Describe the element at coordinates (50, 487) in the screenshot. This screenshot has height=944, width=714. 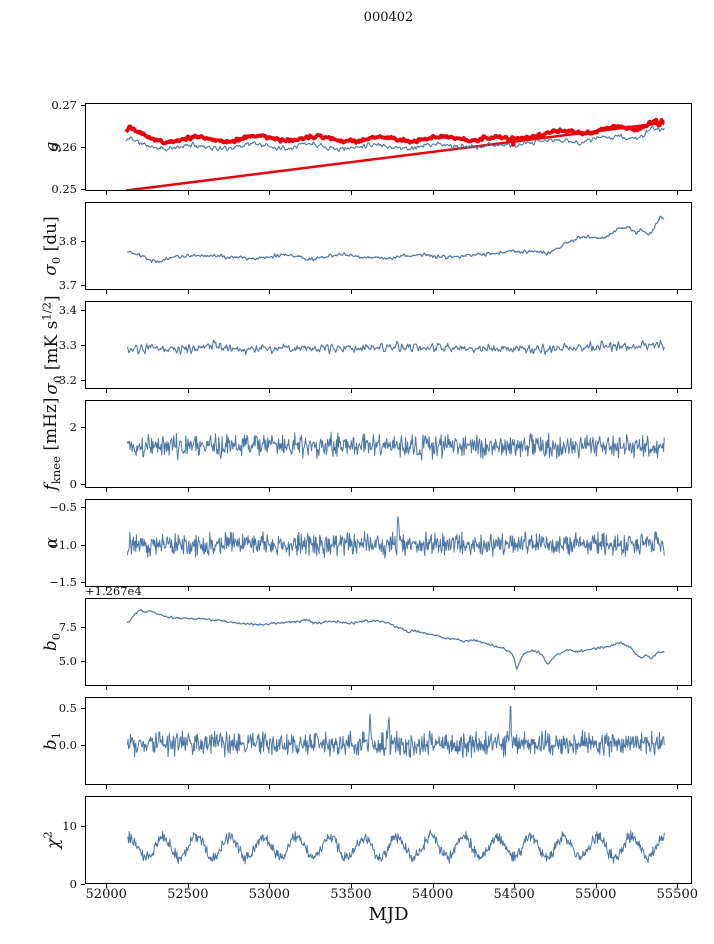
I see `panel-fknee-ylabel-part: f` at that location.